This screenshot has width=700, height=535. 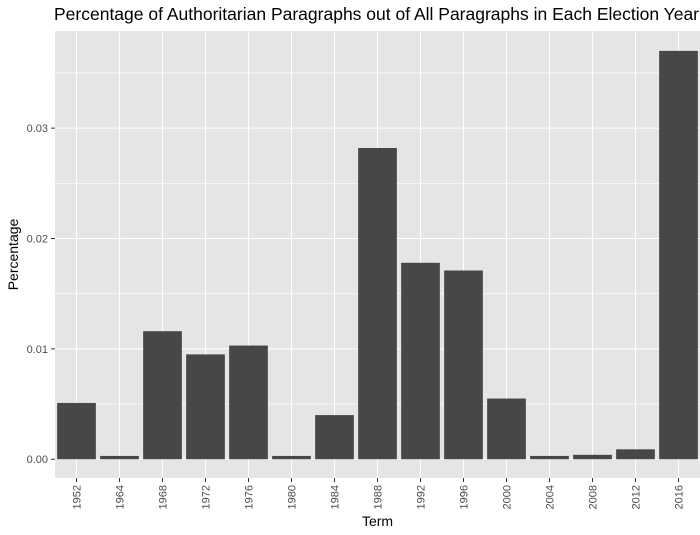 I want to click on x-tick-label: 1984, so click(x=336, y=497).